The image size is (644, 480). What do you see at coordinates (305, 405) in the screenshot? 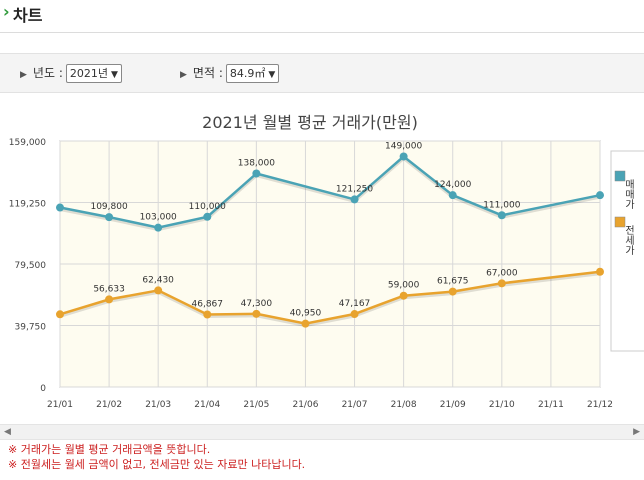
I see `x-tick-label: 21/06` at bounding box center [305, 405].